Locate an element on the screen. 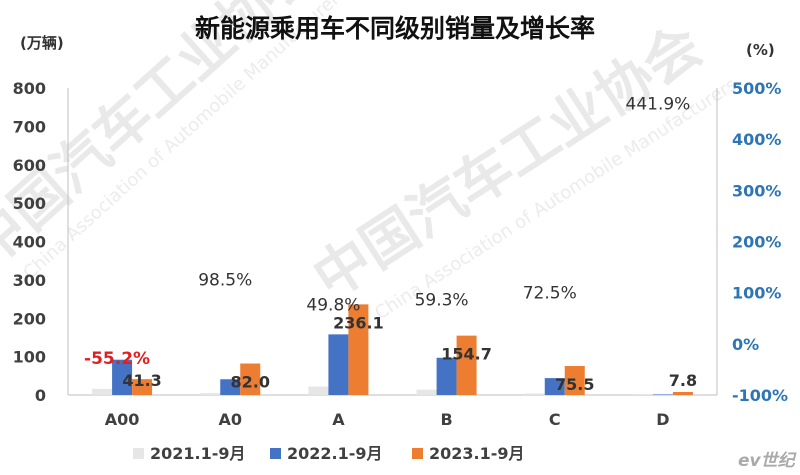 The image size is (800, 475). x-tick-label-a00: A00 is located at coordinates (122, 419).